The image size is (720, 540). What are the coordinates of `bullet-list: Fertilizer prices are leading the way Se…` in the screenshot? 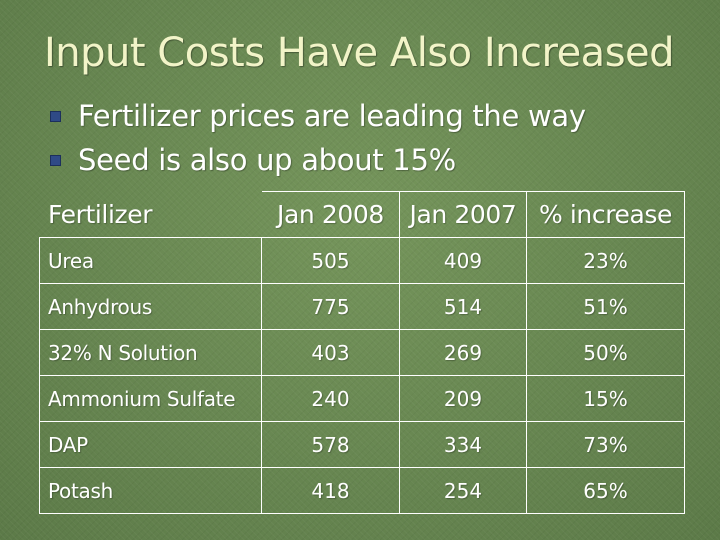 It's located at (318, 138).